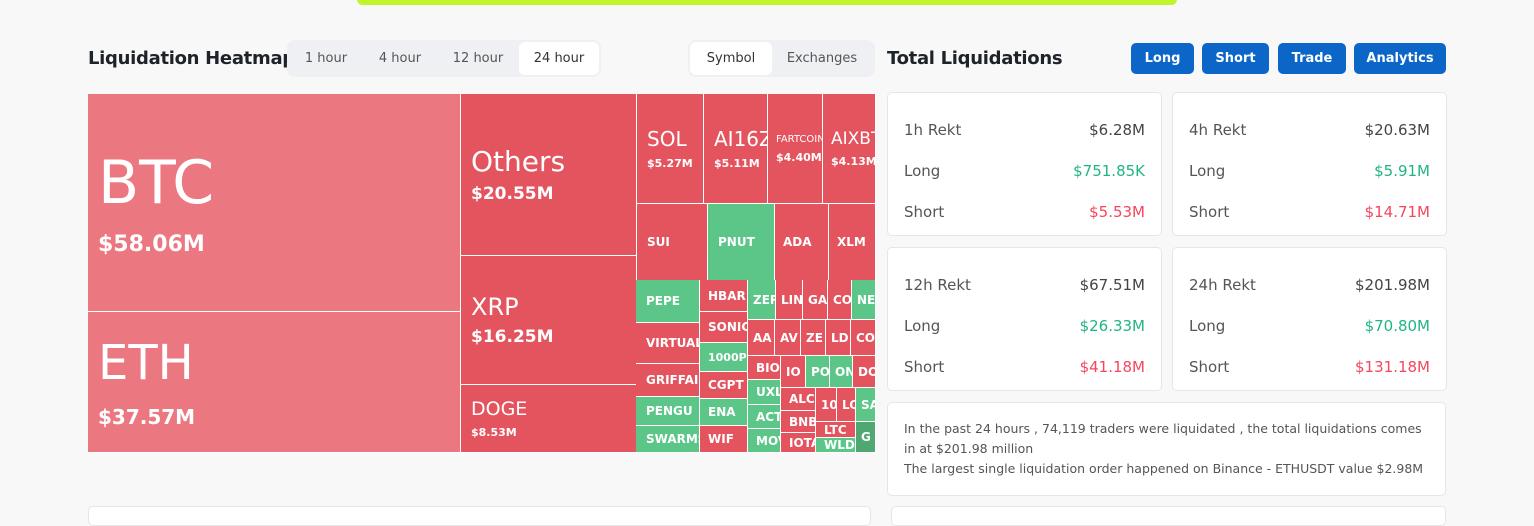 This screenshot has width=1534, height=526. I want to click on long-row: Long $26.33M, so click(1024, 325).